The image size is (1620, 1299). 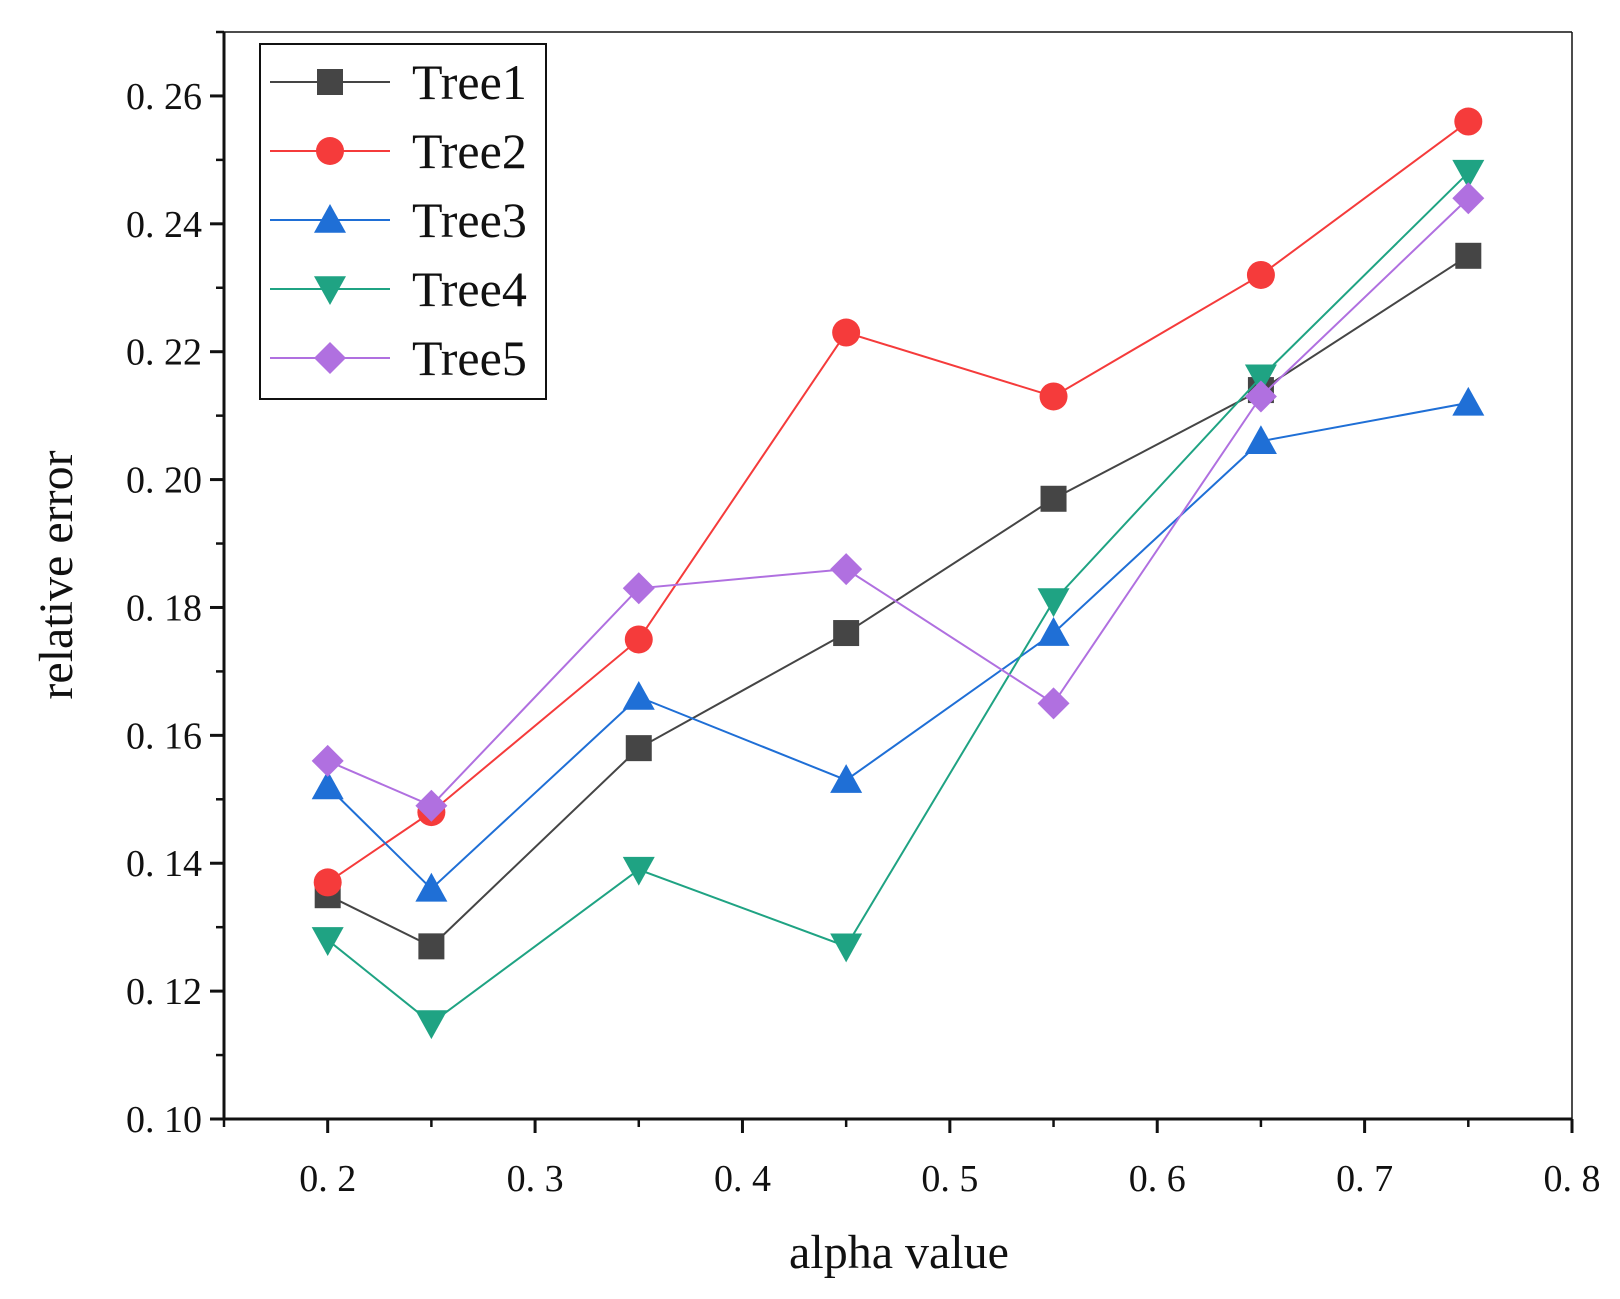 What do you see at coordinates (742, 1179) in the screenshot?
I see `x-tick-label: 0. 4` at bounding box center [742, 1179].